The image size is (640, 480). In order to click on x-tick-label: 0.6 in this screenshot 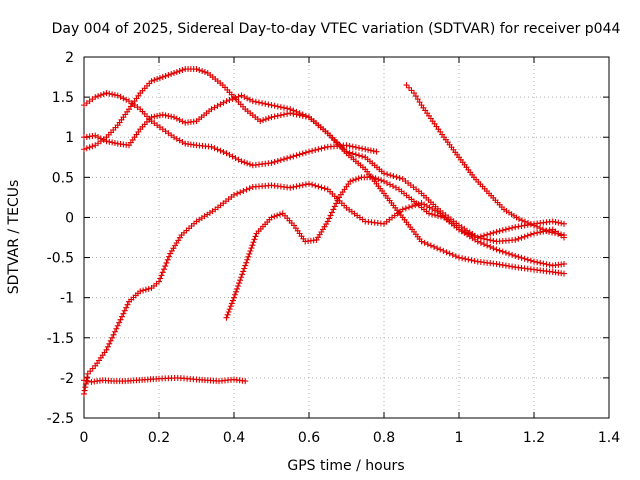, I will do `click(309, 438)`.